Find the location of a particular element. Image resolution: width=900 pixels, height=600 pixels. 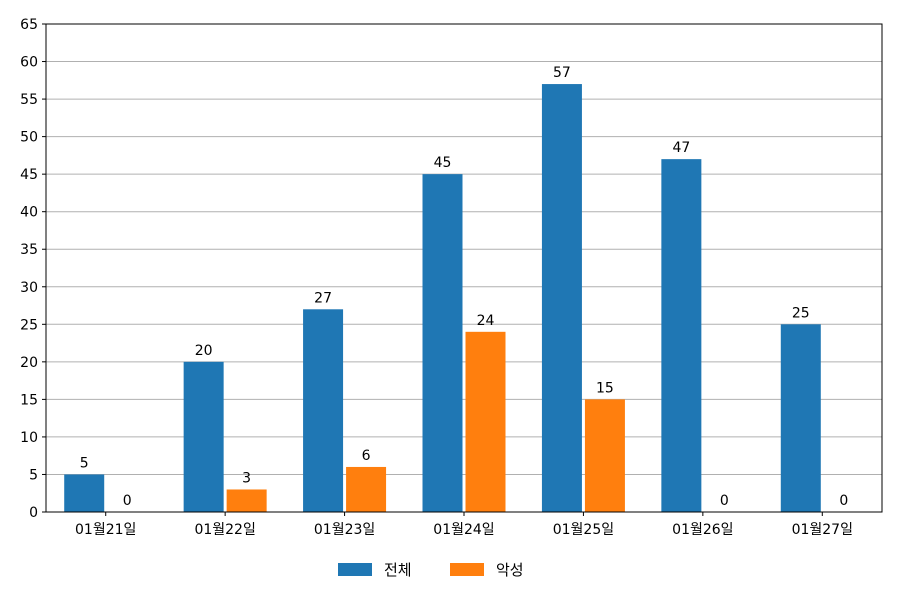

y-tick-label: 55 is located at coordinates (29, 100).